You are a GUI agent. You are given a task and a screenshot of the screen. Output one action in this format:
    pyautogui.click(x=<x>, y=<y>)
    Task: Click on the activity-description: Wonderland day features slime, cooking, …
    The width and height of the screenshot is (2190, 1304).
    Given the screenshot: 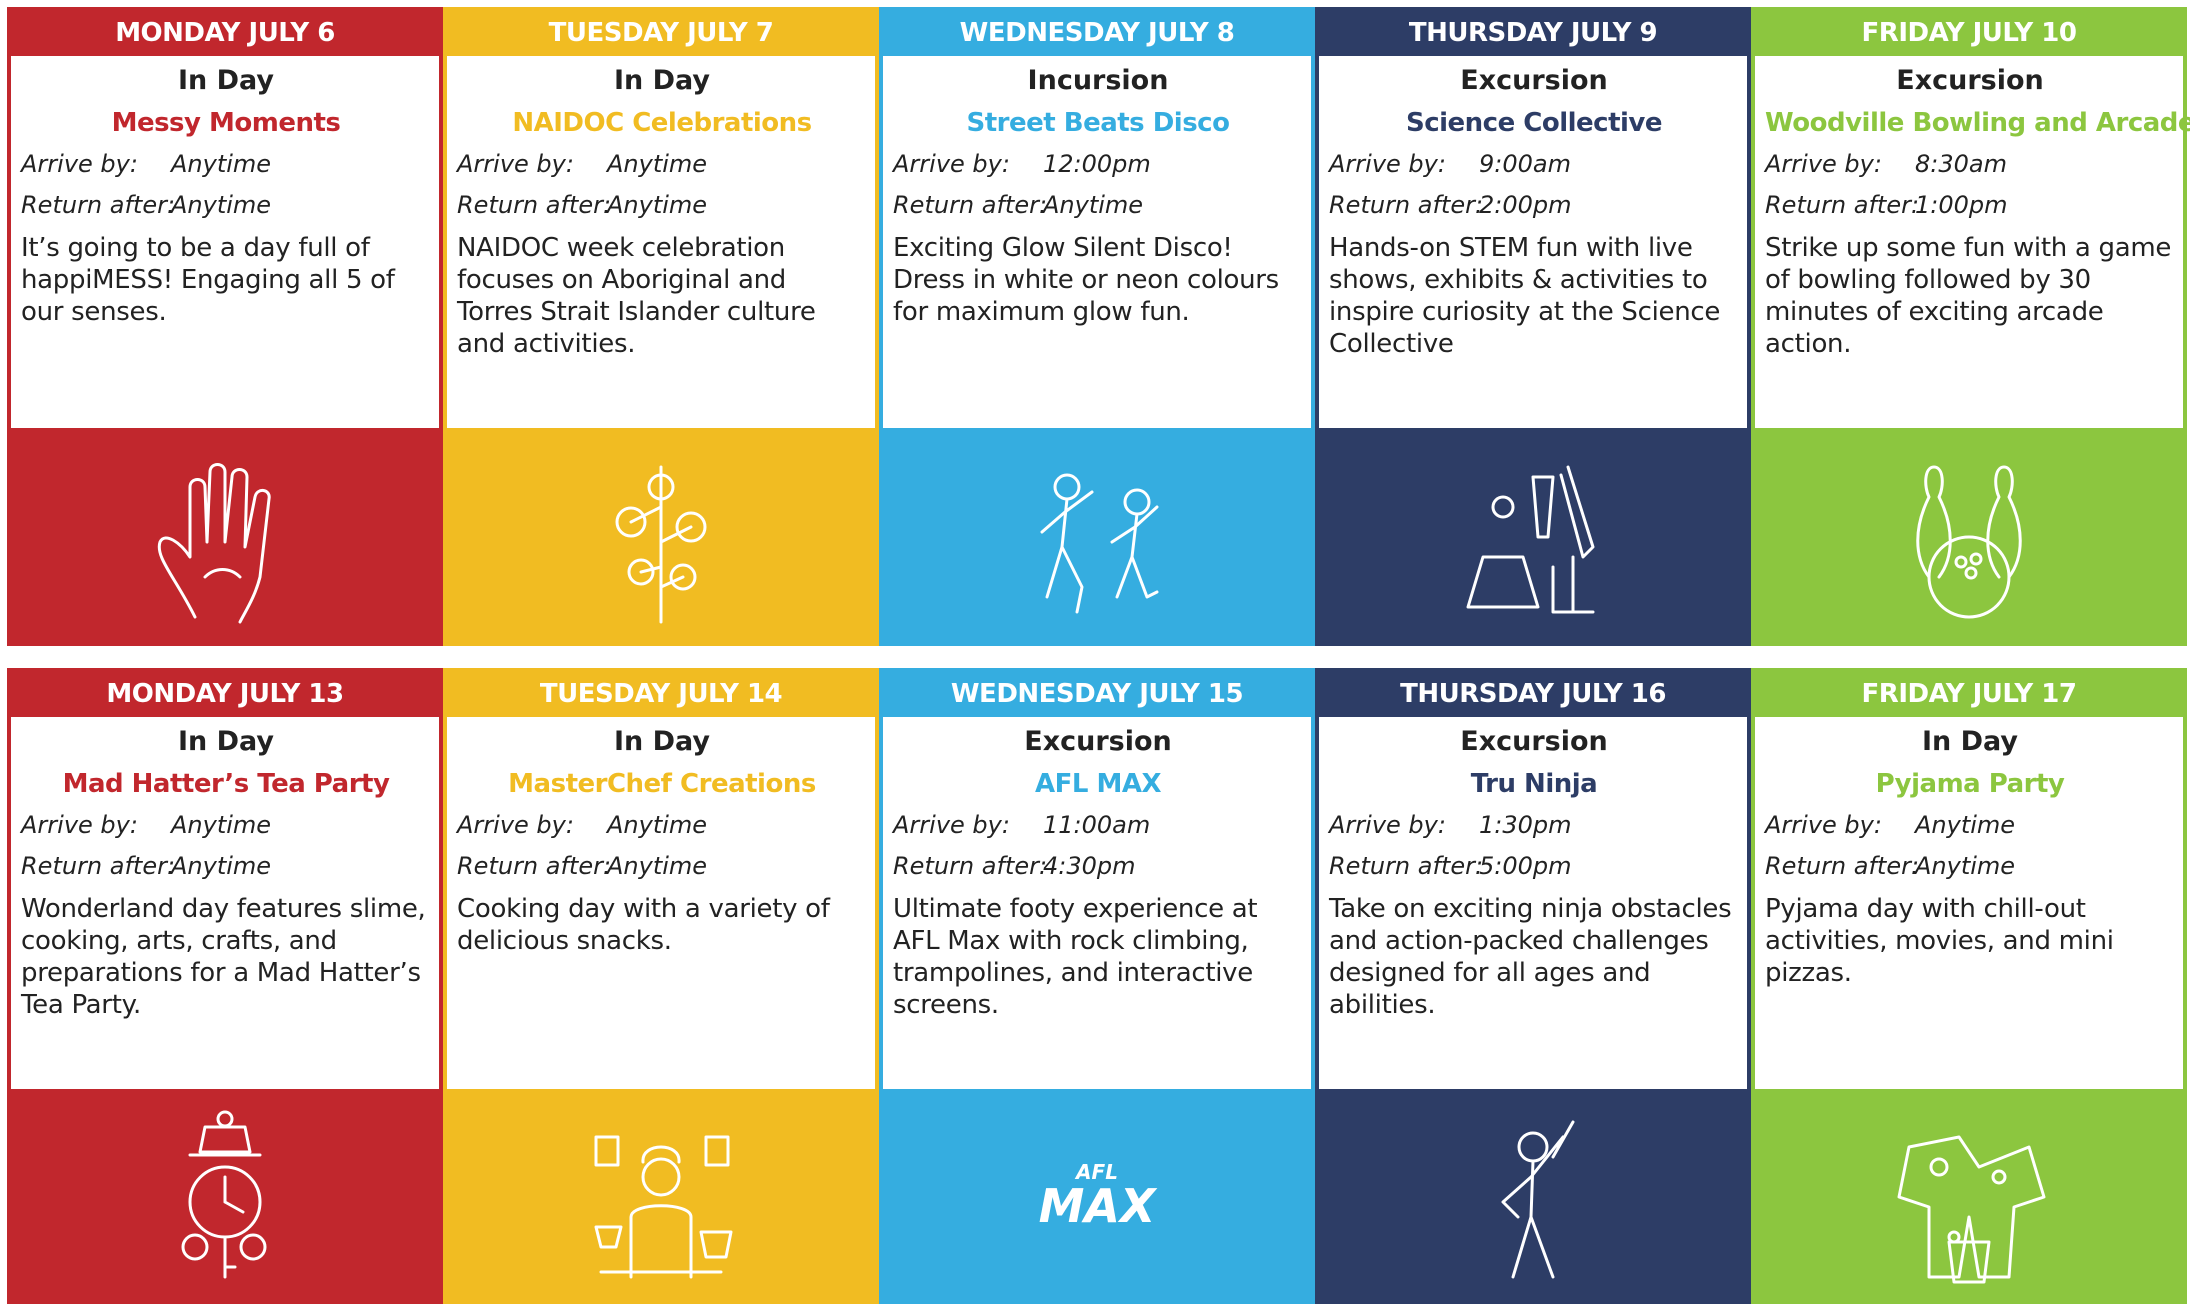 What is the action you would take?
    pyautogui.click(x=223, y=957)
    